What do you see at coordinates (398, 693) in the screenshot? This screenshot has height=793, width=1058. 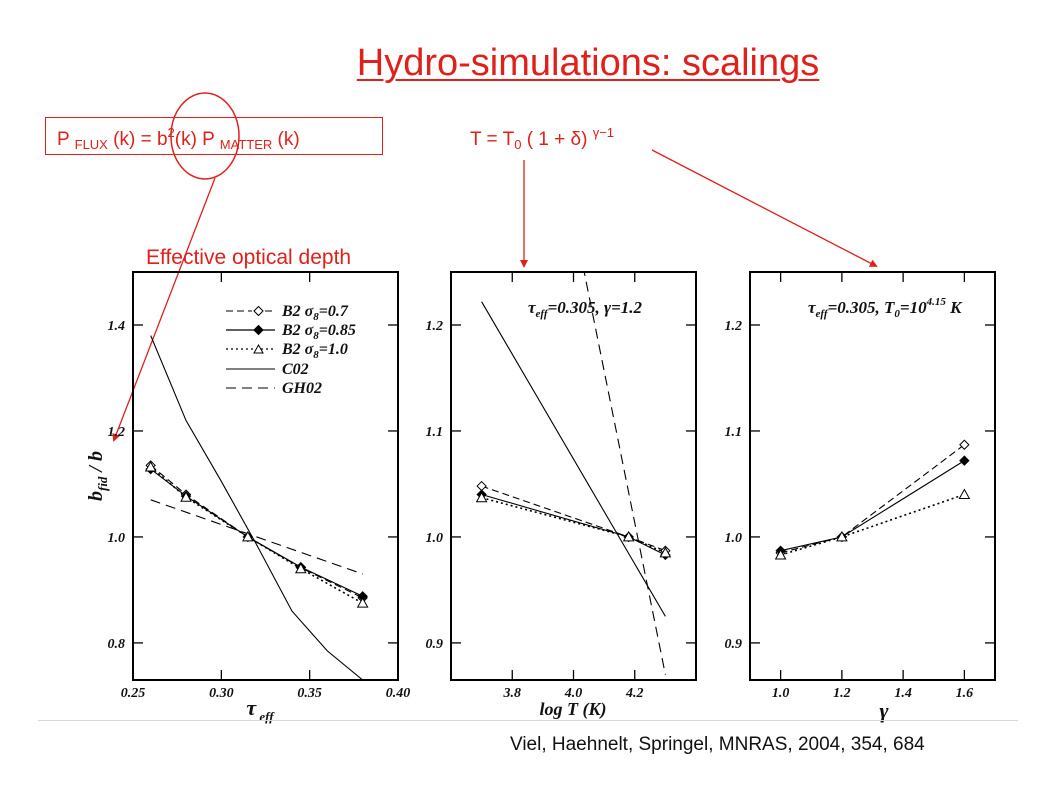 I see `x-tick-label: 0.40` at bounding box center [398, 693].